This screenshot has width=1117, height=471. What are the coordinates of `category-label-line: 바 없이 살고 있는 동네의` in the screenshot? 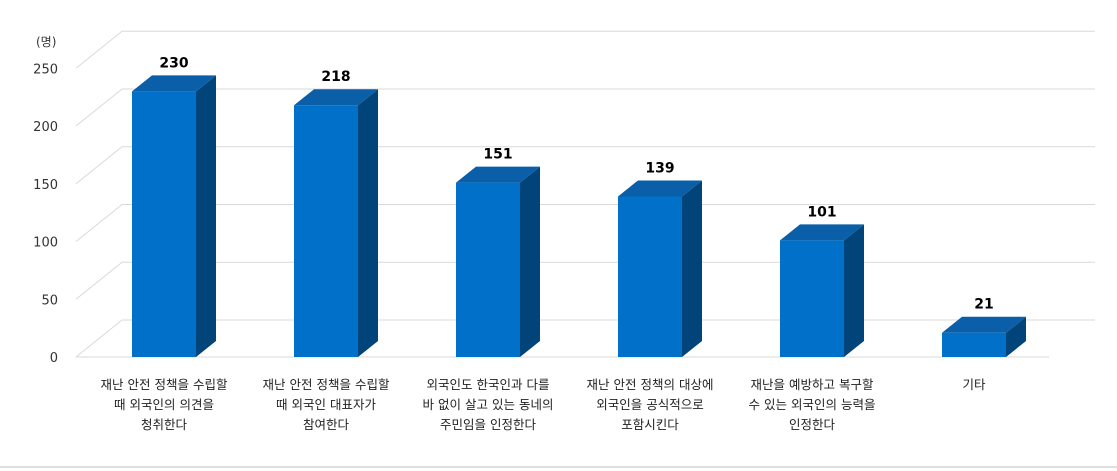 It's located at (488, 404).